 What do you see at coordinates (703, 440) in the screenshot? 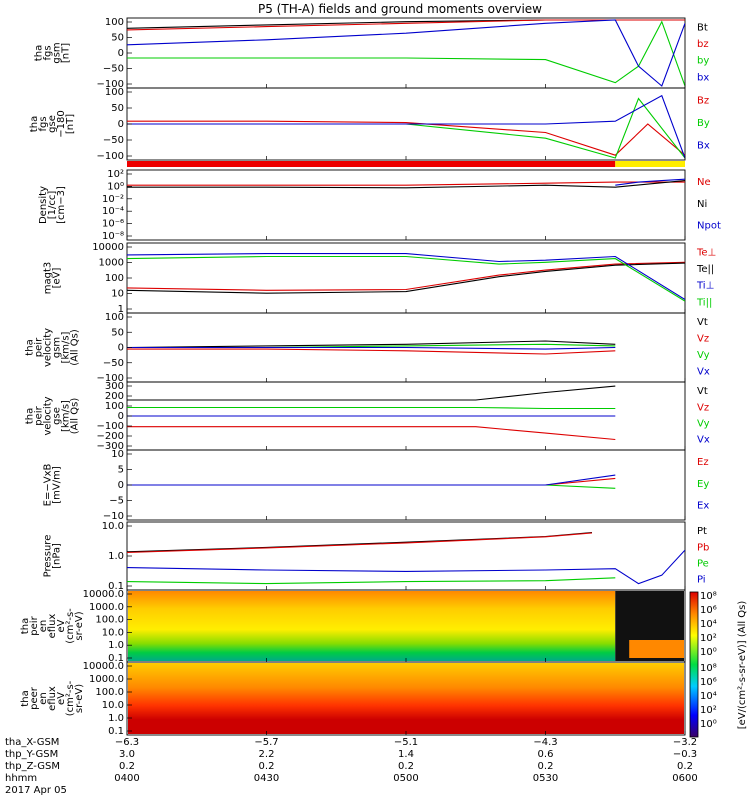
I see `legend-entry: Vx` at bounding box center [703, 440].